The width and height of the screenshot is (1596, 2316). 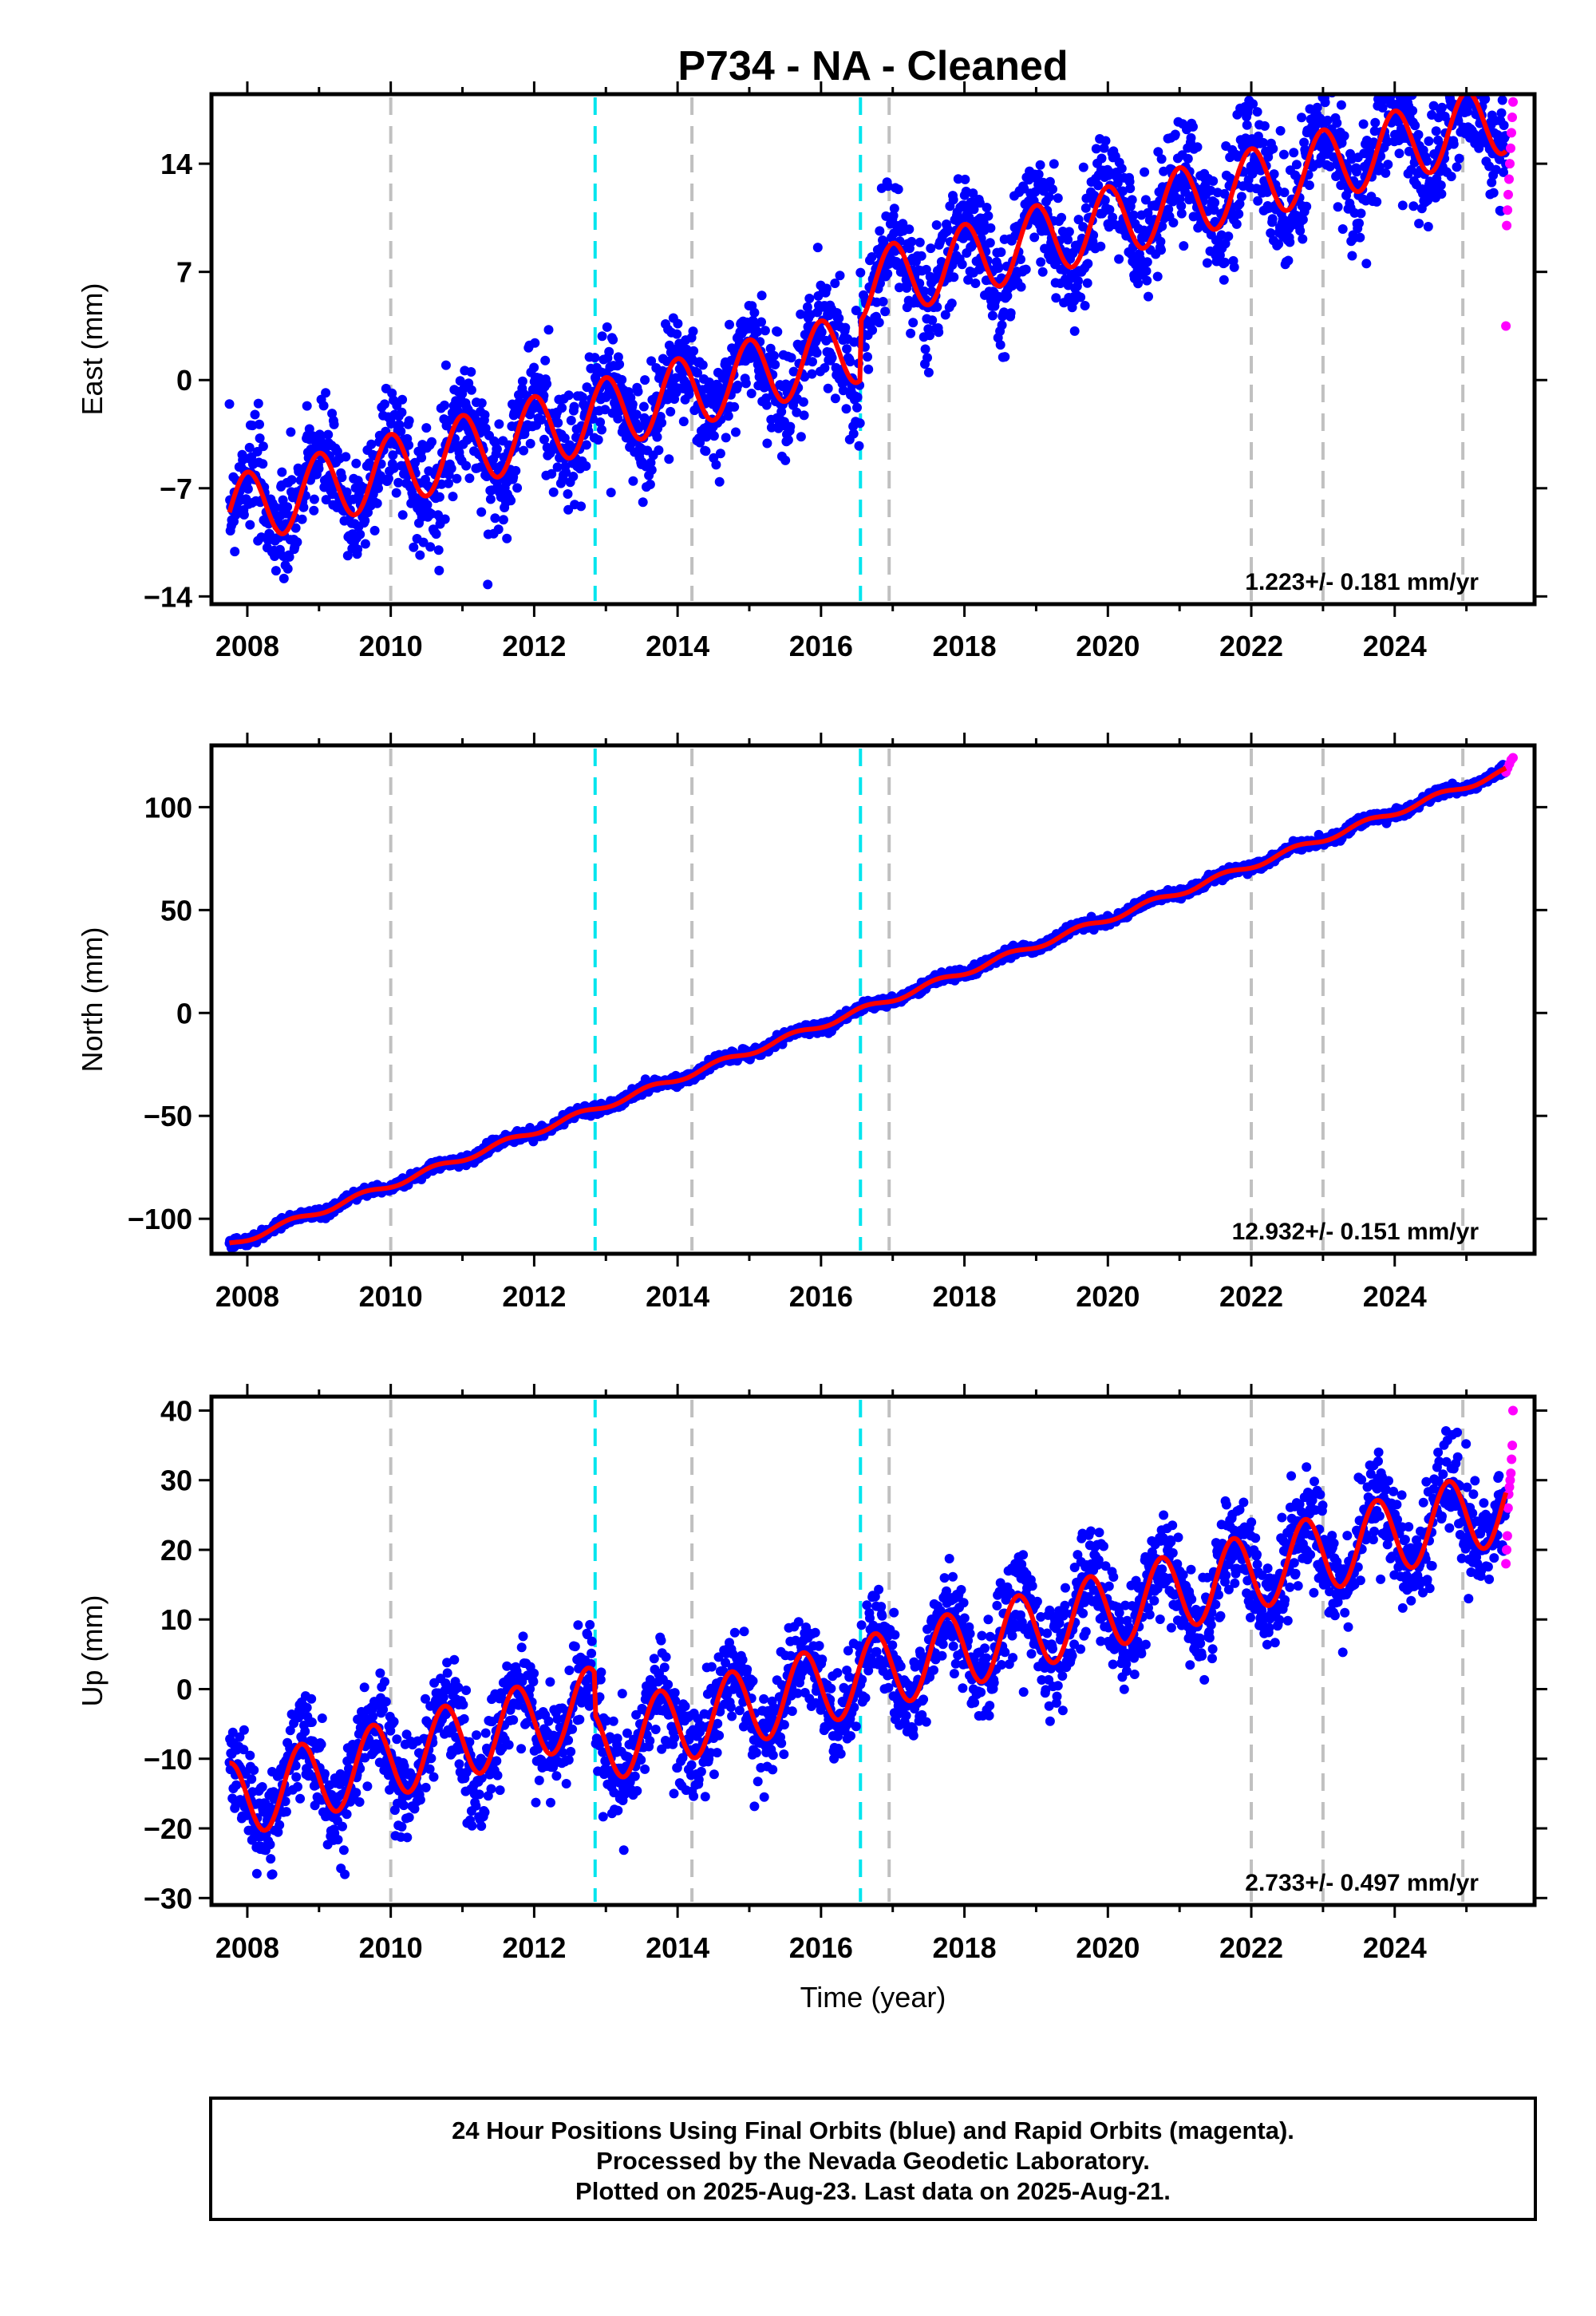 What do you see at coordinates (1251, 646) in the screenshot?
I see `x-tick-label: 2022` at bounding box center [1251, 646].